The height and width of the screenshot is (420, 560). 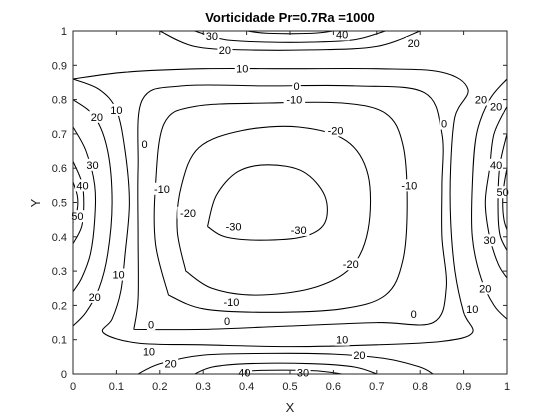 I want to click on x-tick-label: 0.5, so click(x=289, y=387).